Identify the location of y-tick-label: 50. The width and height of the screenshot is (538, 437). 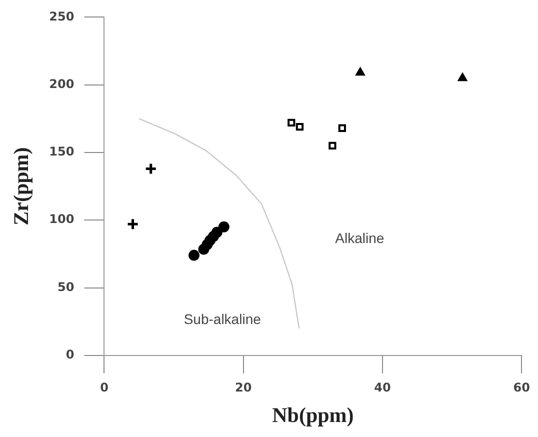
(66, 287).